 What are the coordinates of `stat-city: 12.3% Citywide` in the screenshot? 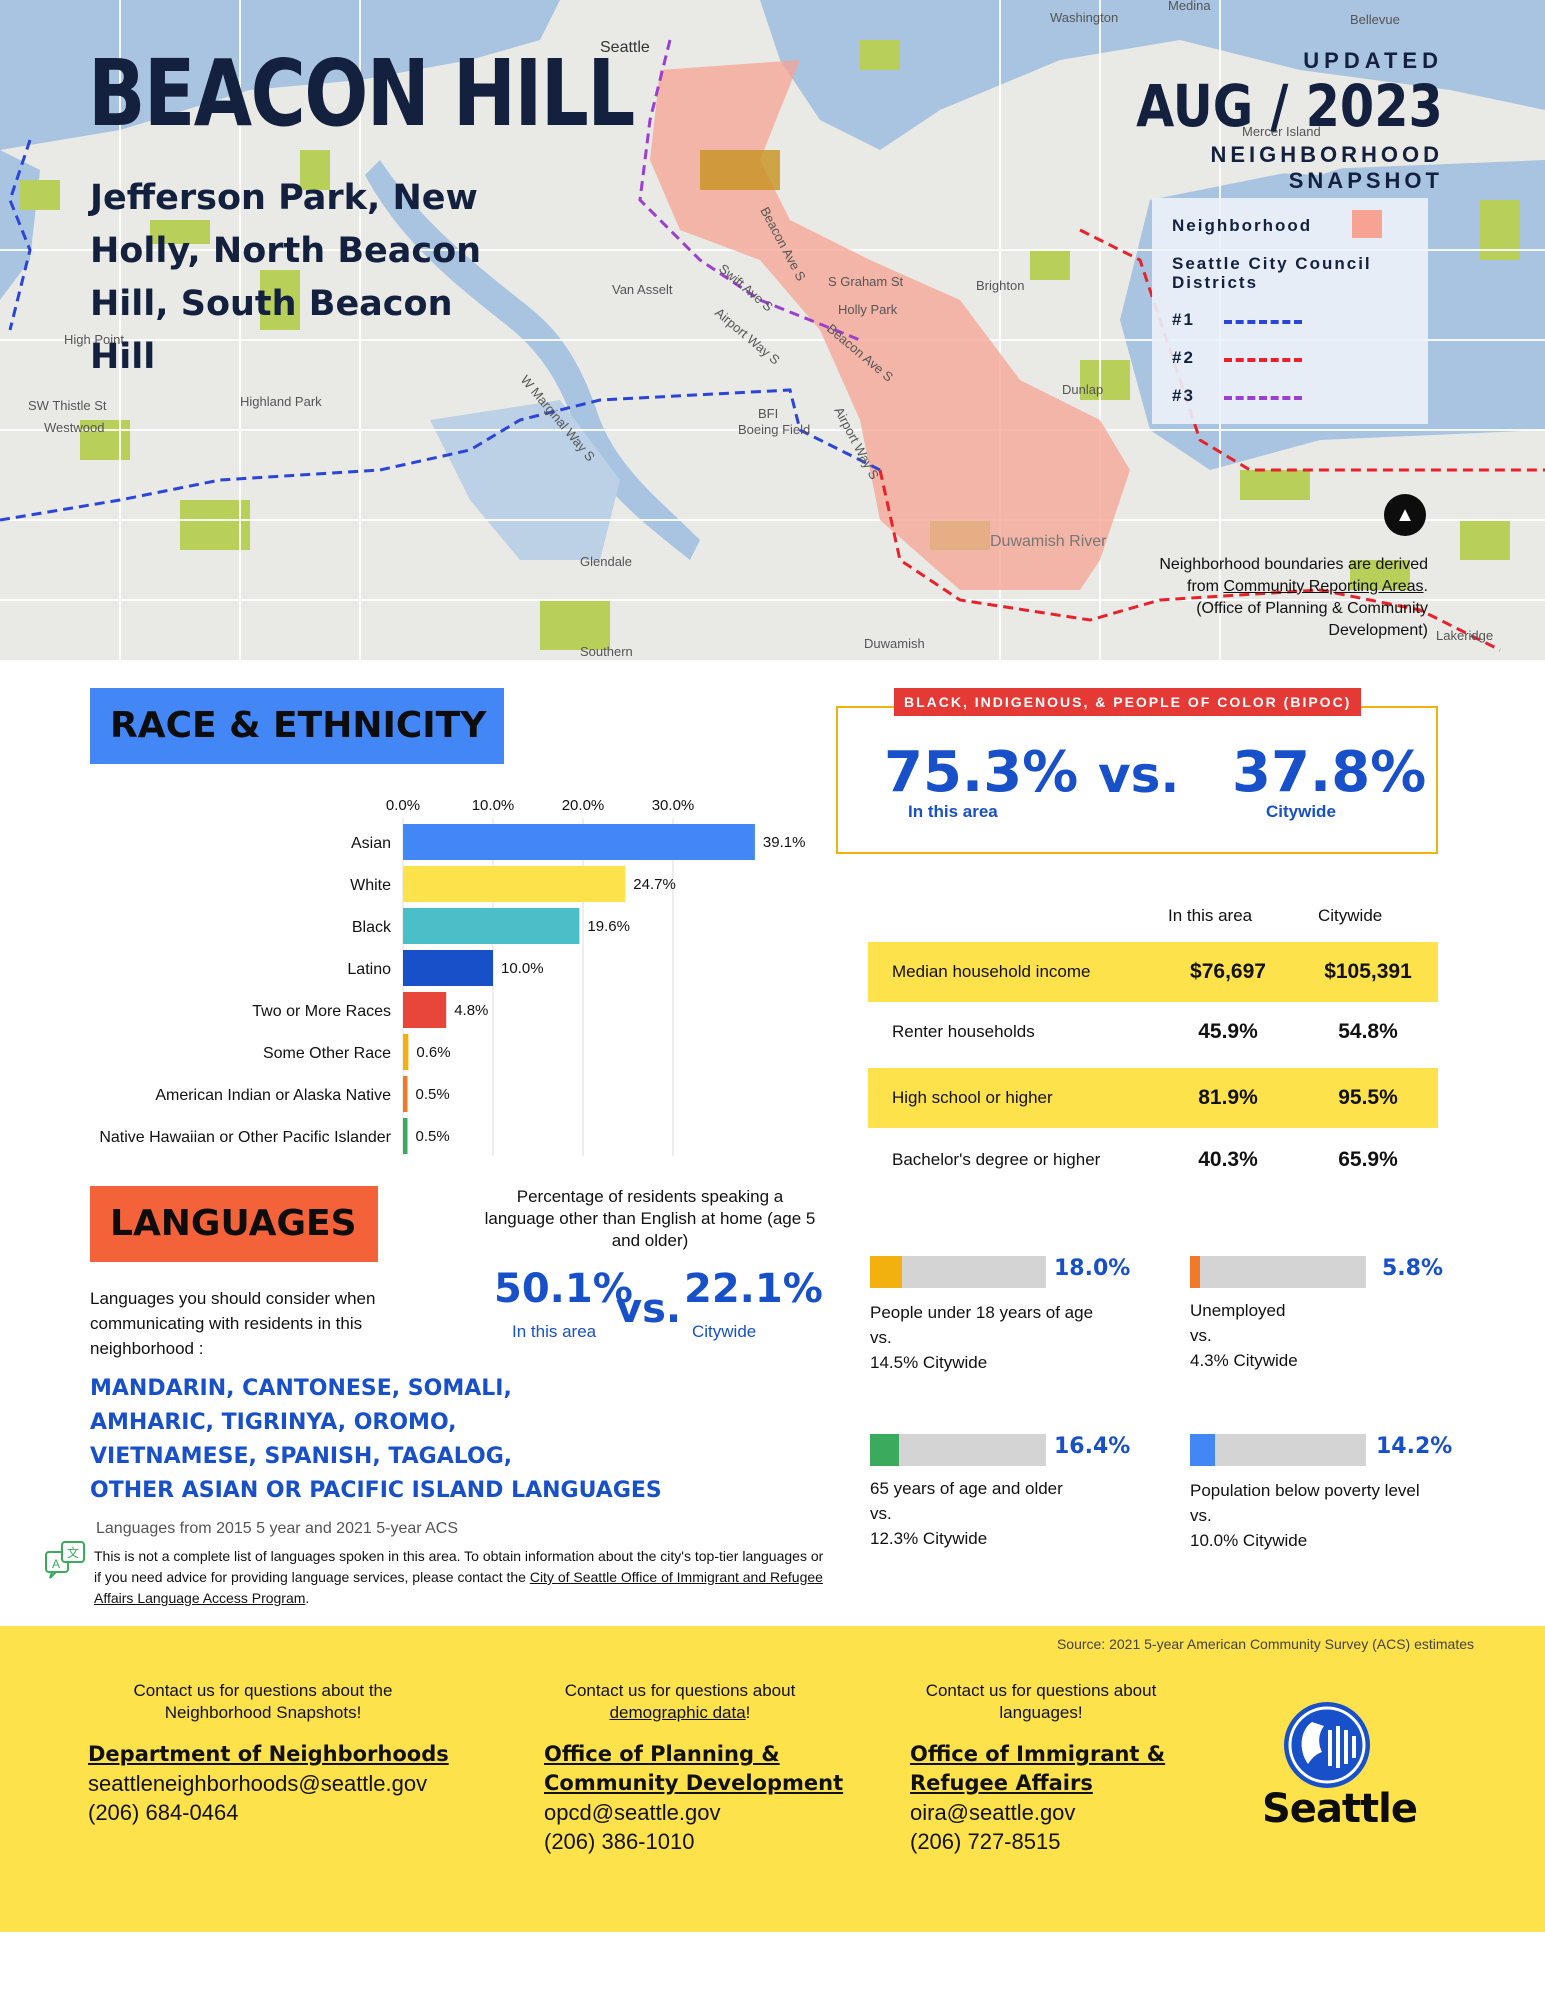 It's located at (929, 1538).